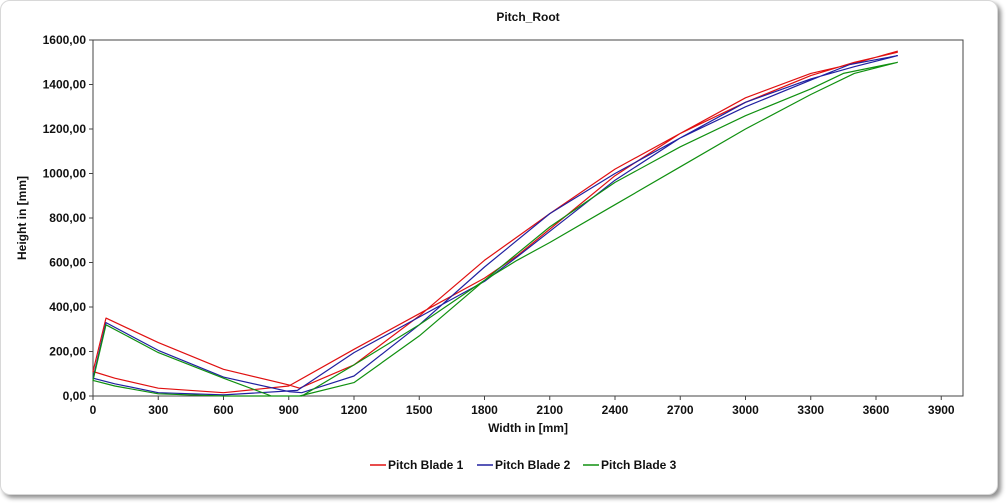  What do you see at coordinates (528, 428) in the screenshot?
I see `x-axis-label: Width in [mm]` at bounding box center [528, 428].